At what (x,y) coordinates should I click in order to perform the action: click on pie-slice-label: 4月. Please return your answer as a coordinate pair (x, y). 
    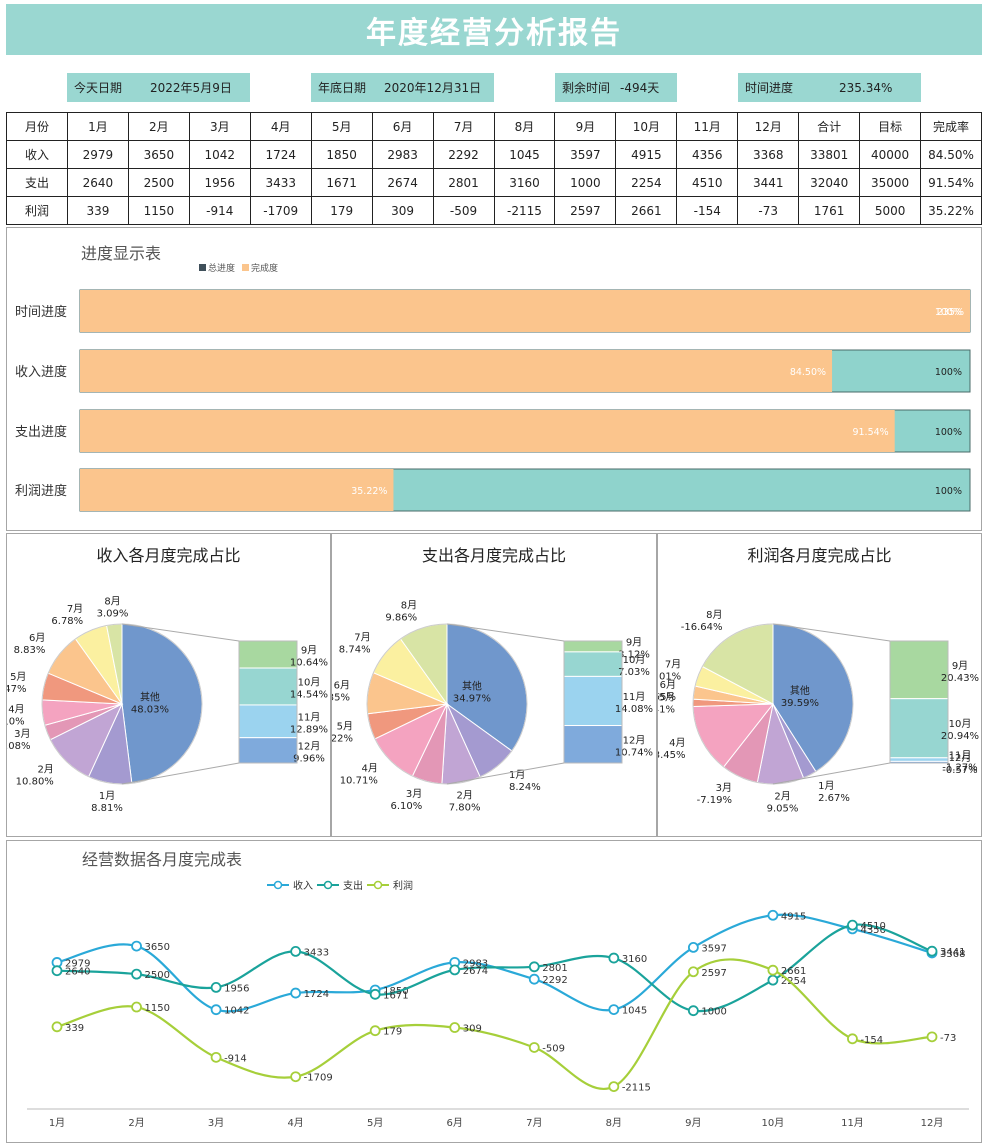
    Looking at the image, I should click on (16, 710).